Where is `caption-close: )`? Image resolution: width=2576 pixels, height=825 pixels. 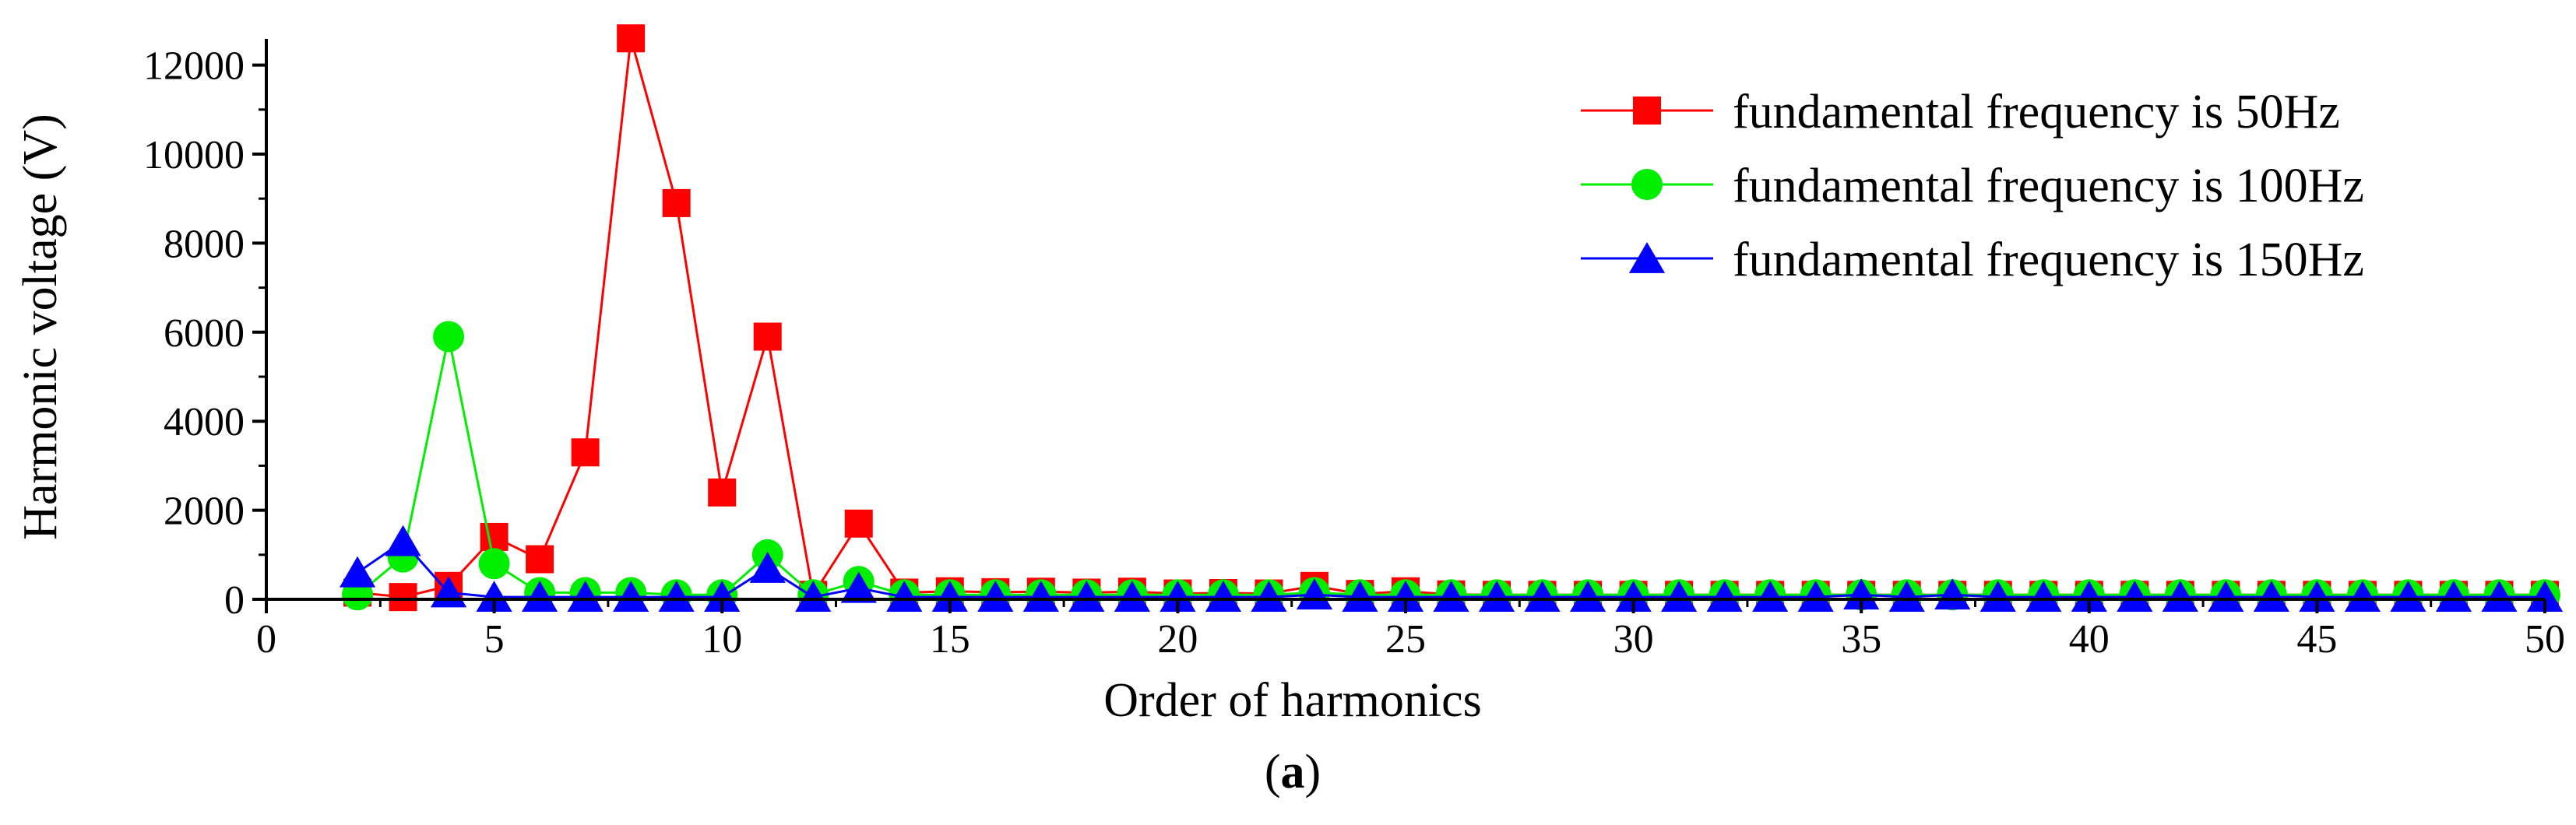
caption-close: ) is located at coordinates (1313, 772).